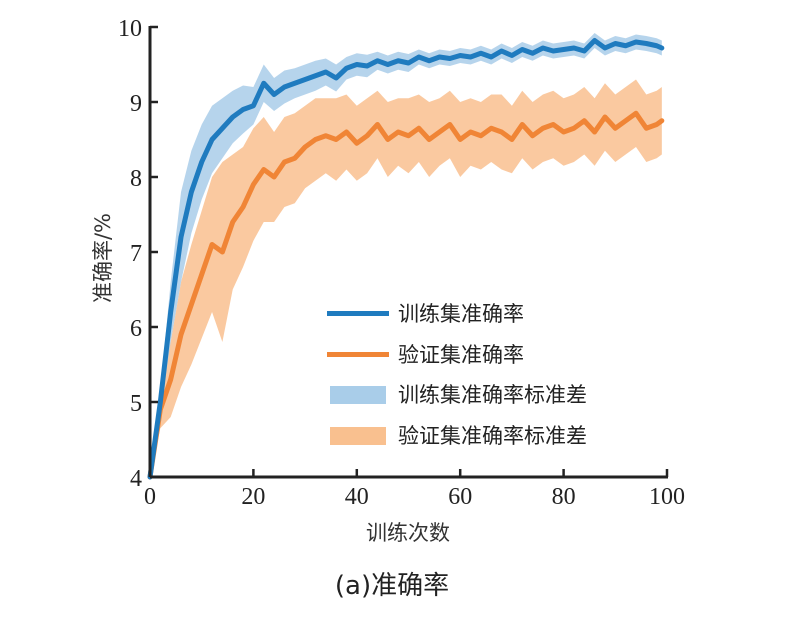 Image resolution: width=789 pixels, height=617 pixels. Describe the element at coordinates (136, 179) in the screenshot. I see `y-tick-label: 8` at that location.